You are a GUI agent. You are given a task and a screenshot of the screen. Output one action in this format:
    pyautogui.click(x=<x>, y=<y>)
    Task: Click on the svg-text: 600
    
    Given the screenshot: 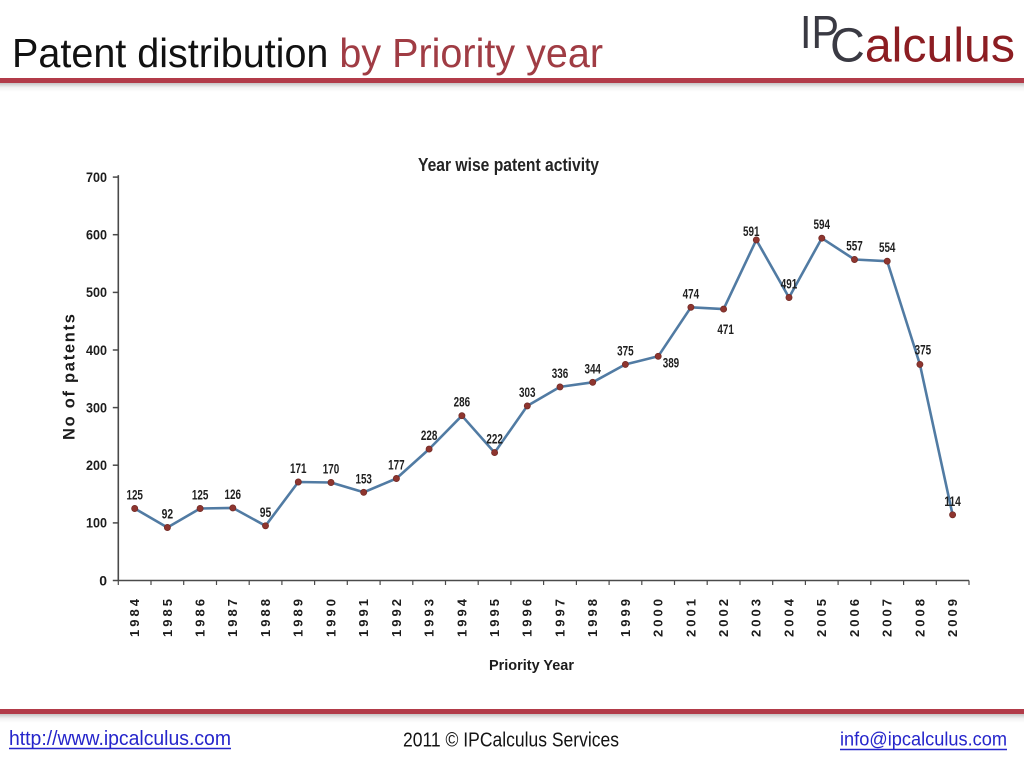 What is the action you would take?
    pyautogui.click(x=96, y=235)
    